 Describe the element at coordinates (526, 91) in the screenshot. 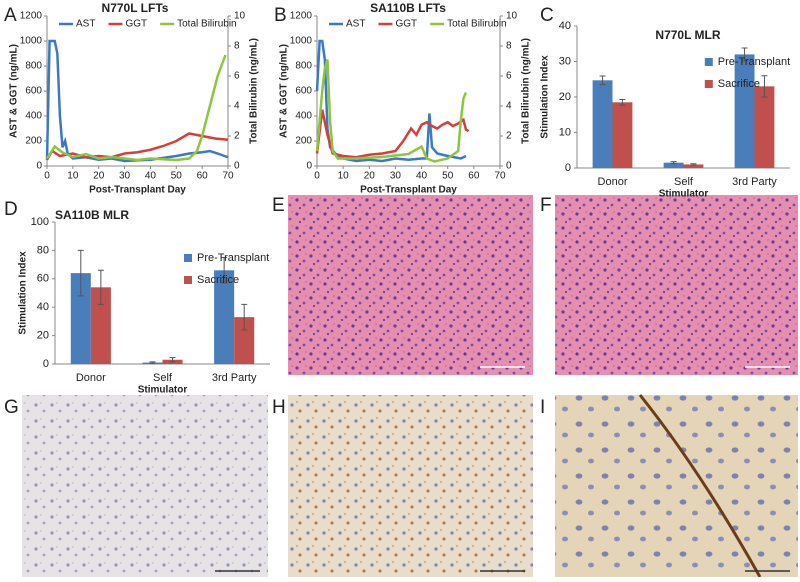

I see `y2-axis-label: Total Bilirubin (ng/mL)` at that location.